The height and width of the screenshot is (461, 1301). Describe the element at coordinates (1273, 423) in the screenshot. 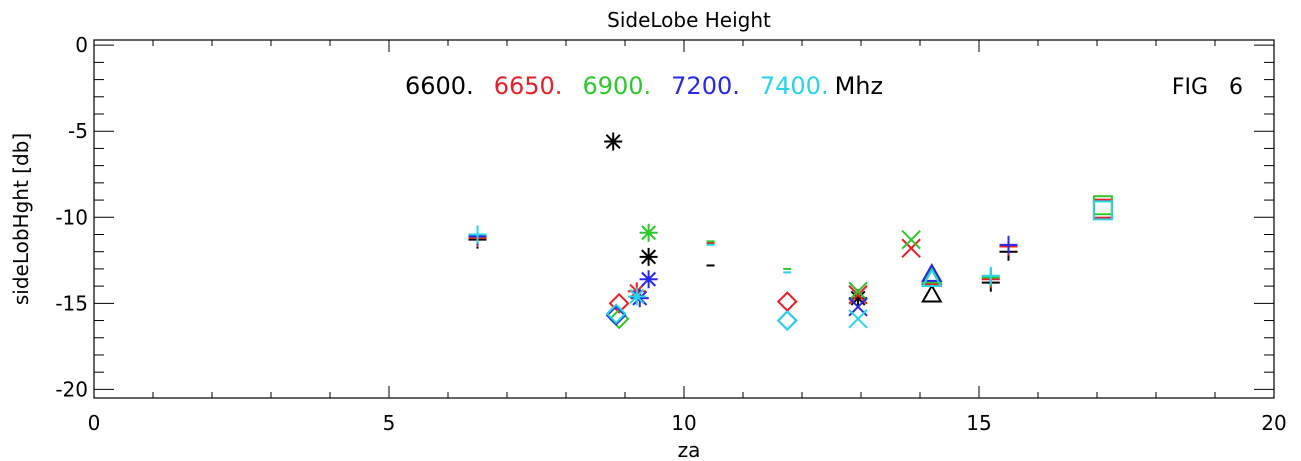

I see `x-tick-label: 20` at that location.